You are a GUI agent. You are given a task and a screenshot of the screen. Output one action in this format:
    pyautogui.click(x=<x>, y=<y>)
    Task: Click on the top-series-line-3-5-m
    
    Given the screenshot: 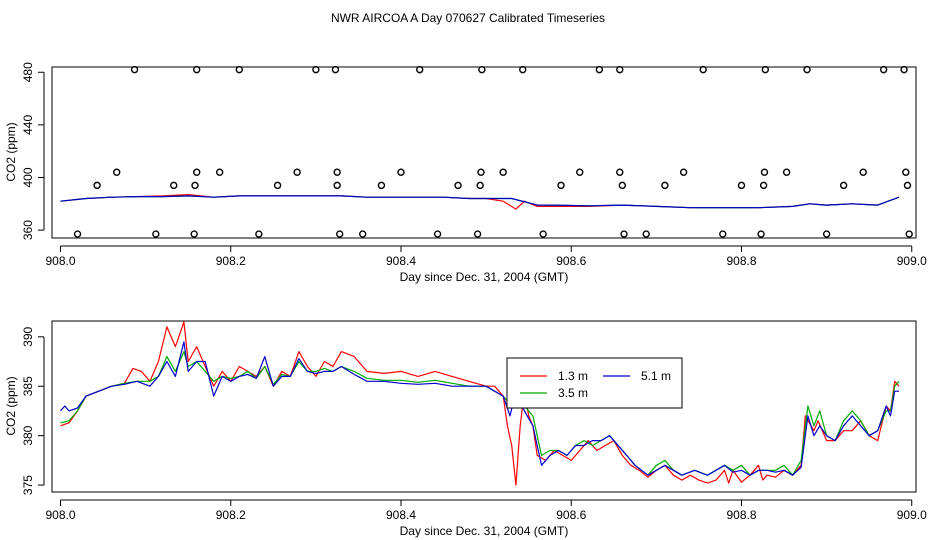 What is the action you would take?
    pyautogui.click(x=480, y=202)
    